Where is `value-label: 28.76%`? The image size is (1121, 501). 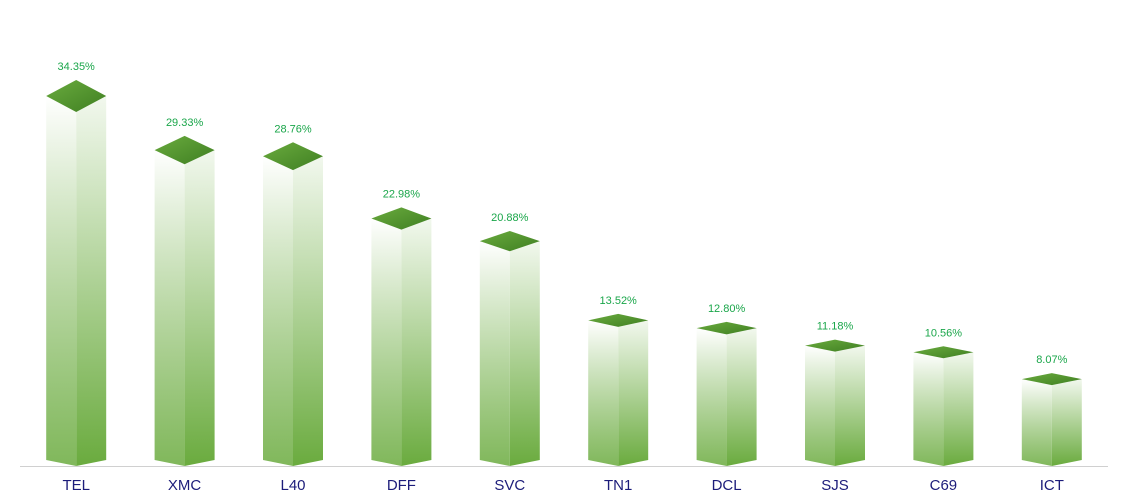 value-label: 28.76% is located at coordinates (293, 129).